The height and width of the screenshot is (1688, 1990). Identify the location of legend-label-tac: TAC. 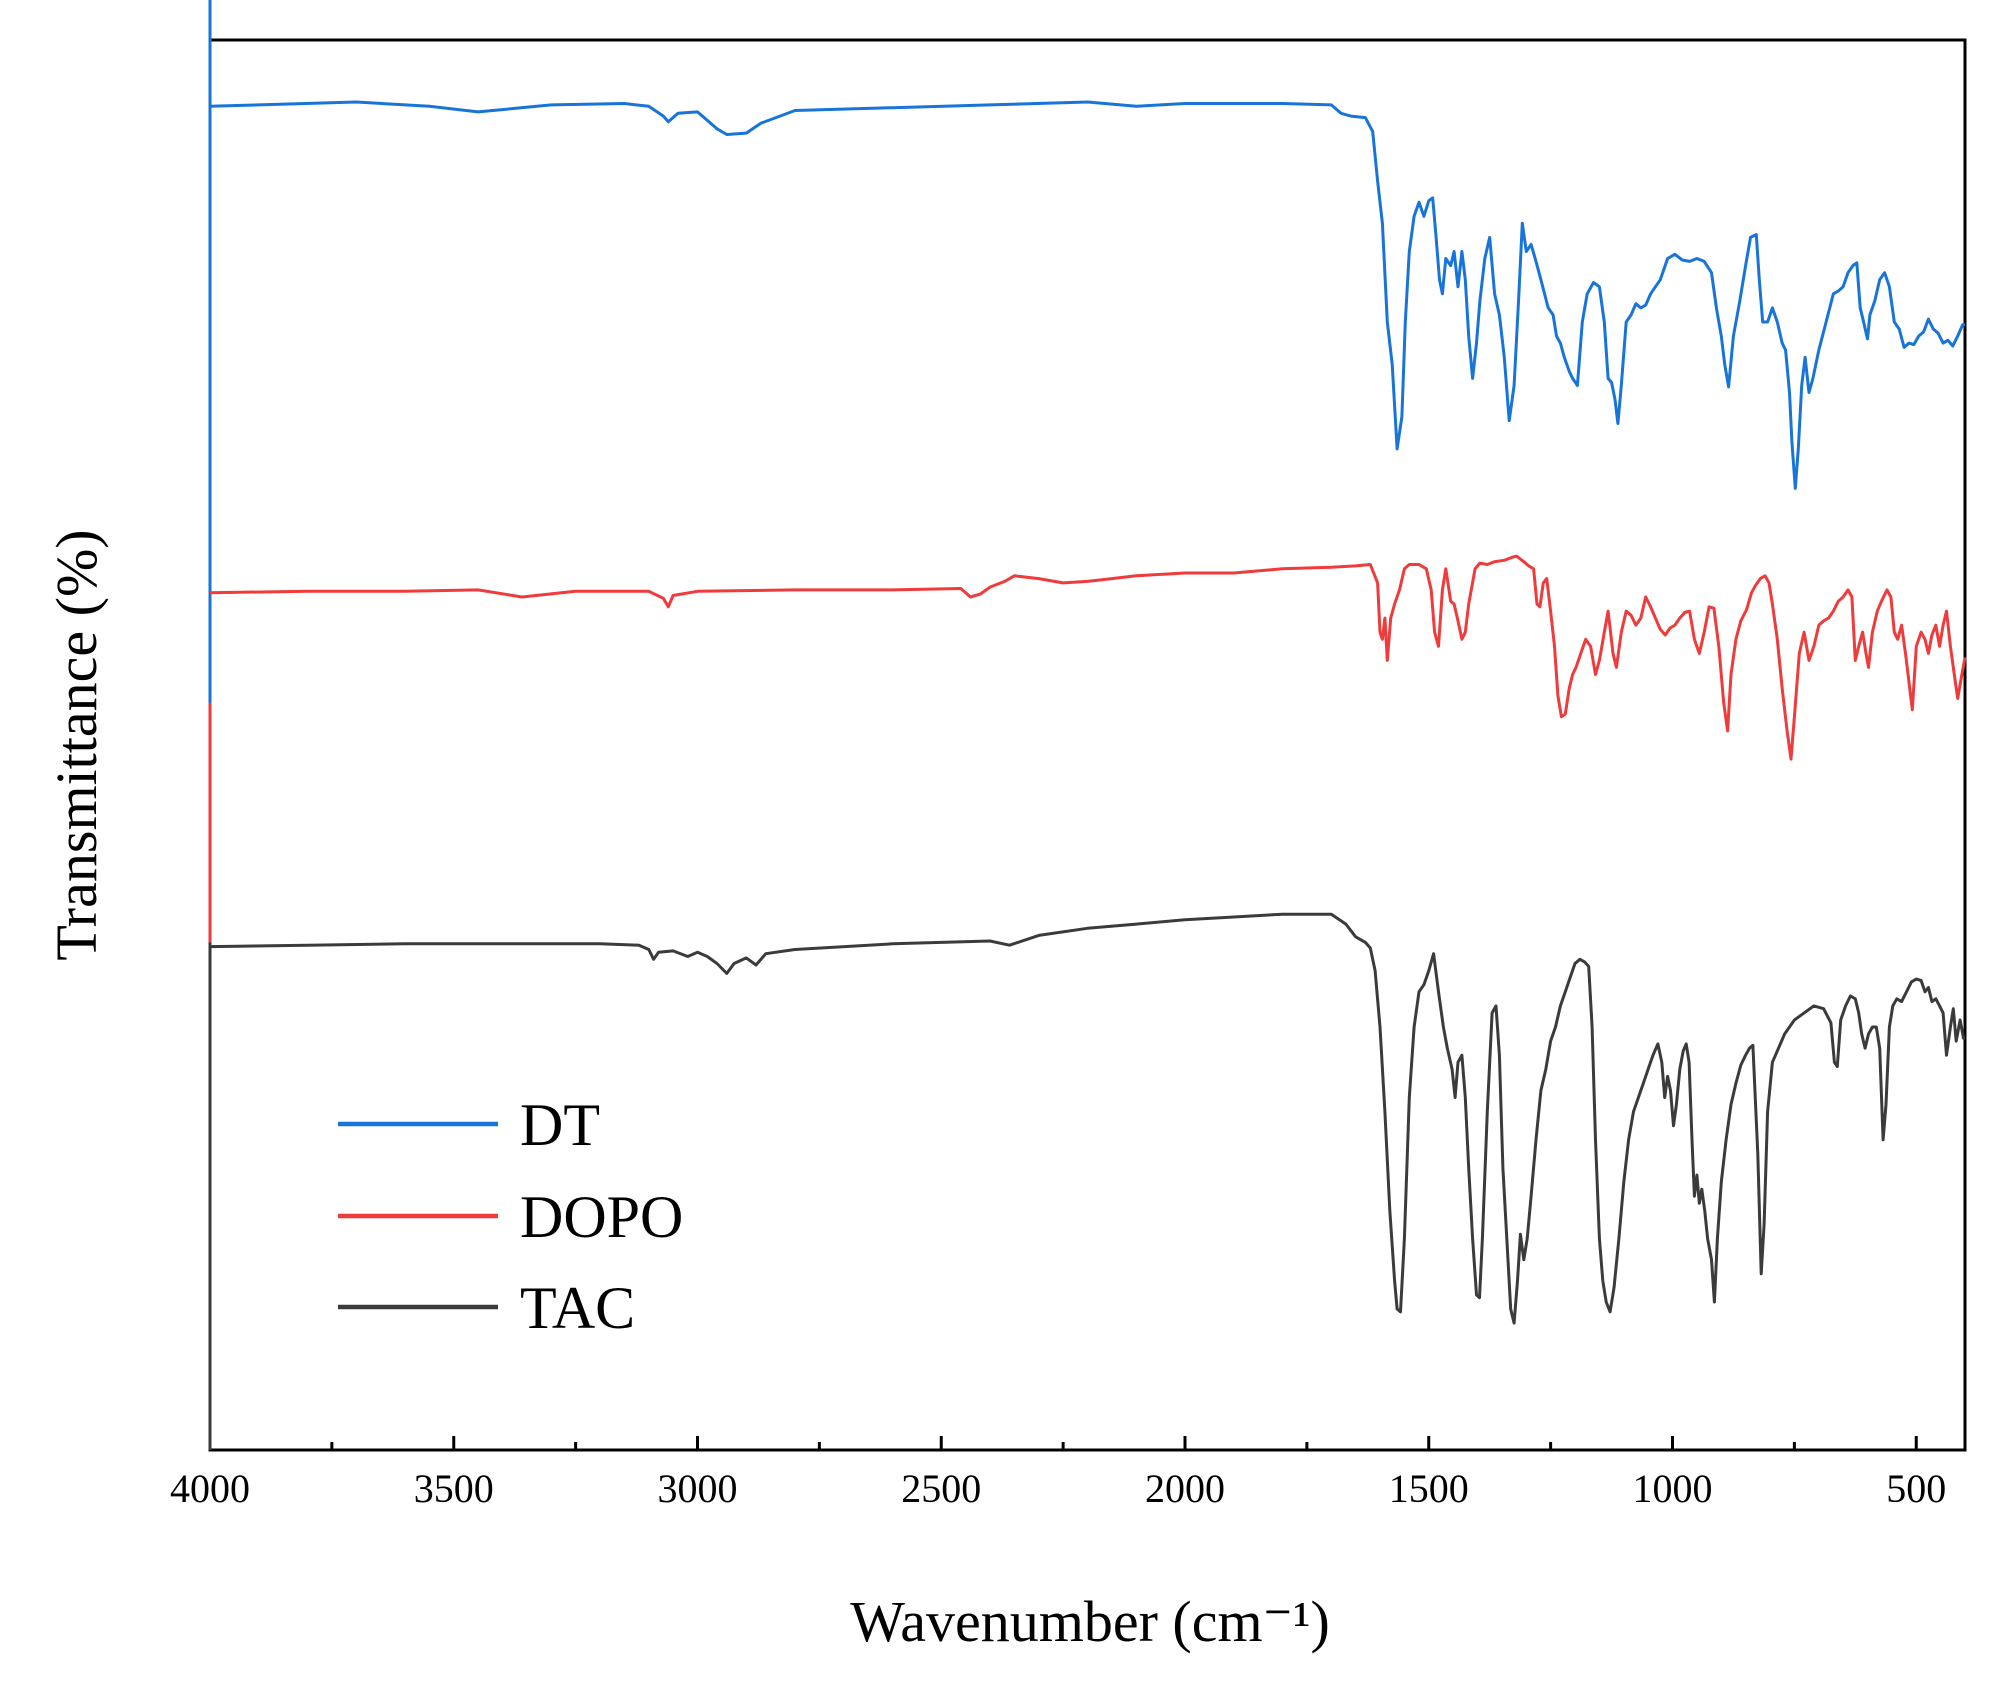
(577, 1308).